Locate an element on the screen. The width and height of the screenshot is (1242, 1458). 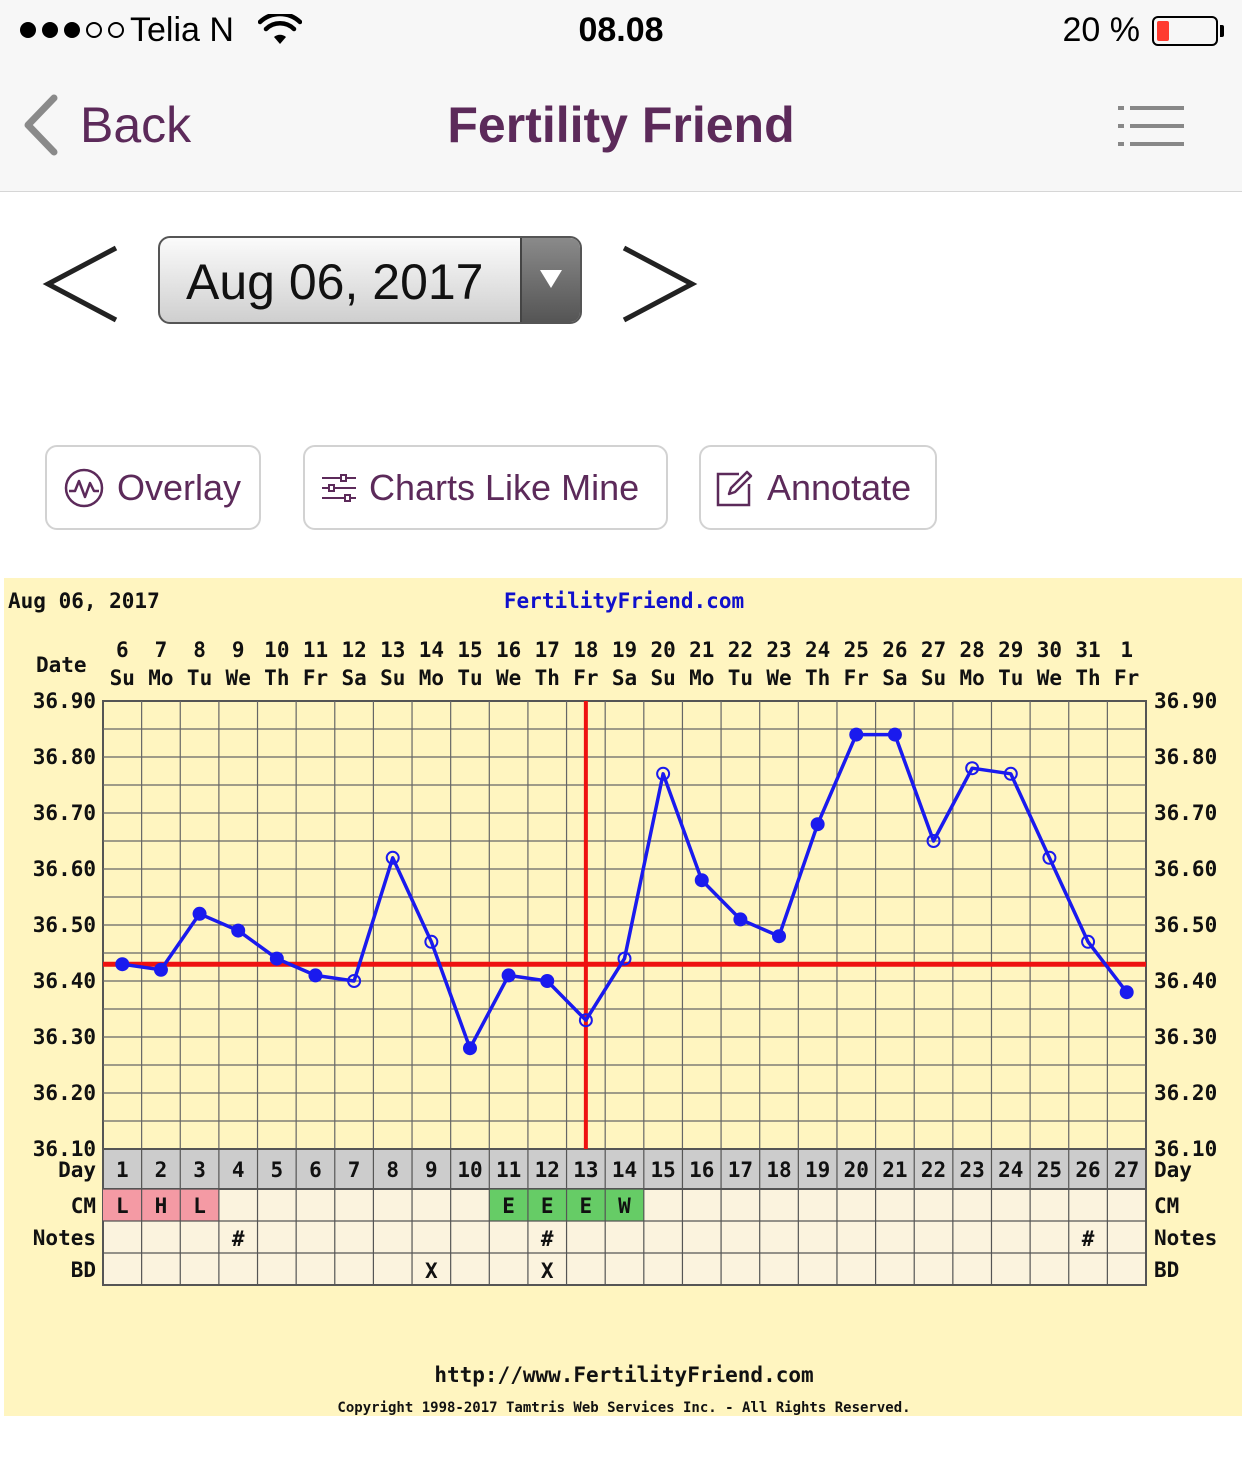
y-tick-label-left: 36.40 is located at coordinates (64, 981).